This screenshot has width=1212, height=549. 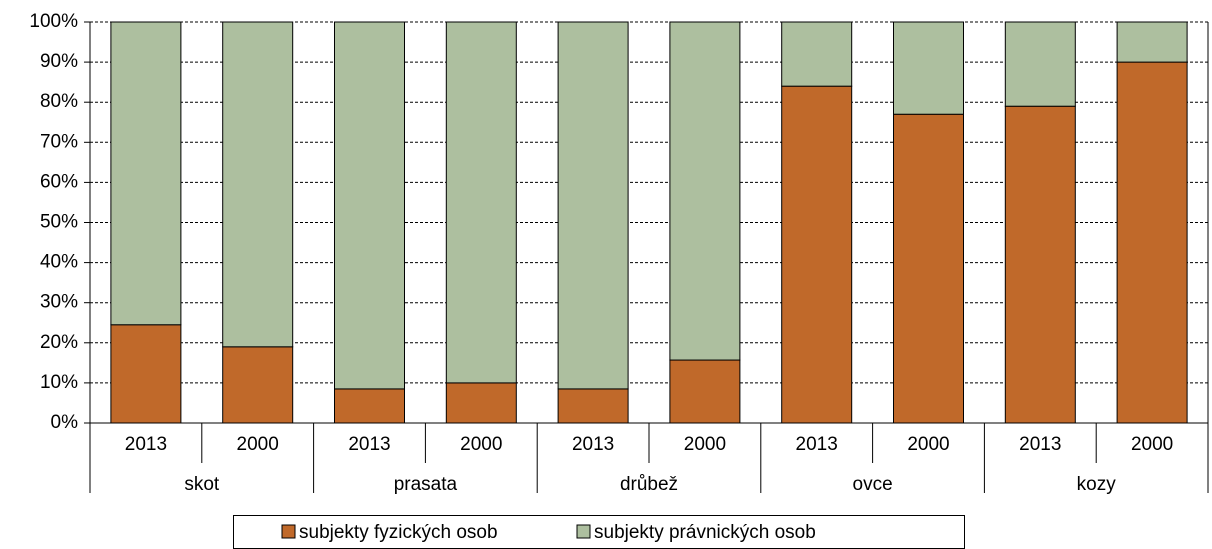 What do you see at coordinates (649, 484) in the screenshot?
I see `group-label: drůbež` at bounding box center [649, 484].